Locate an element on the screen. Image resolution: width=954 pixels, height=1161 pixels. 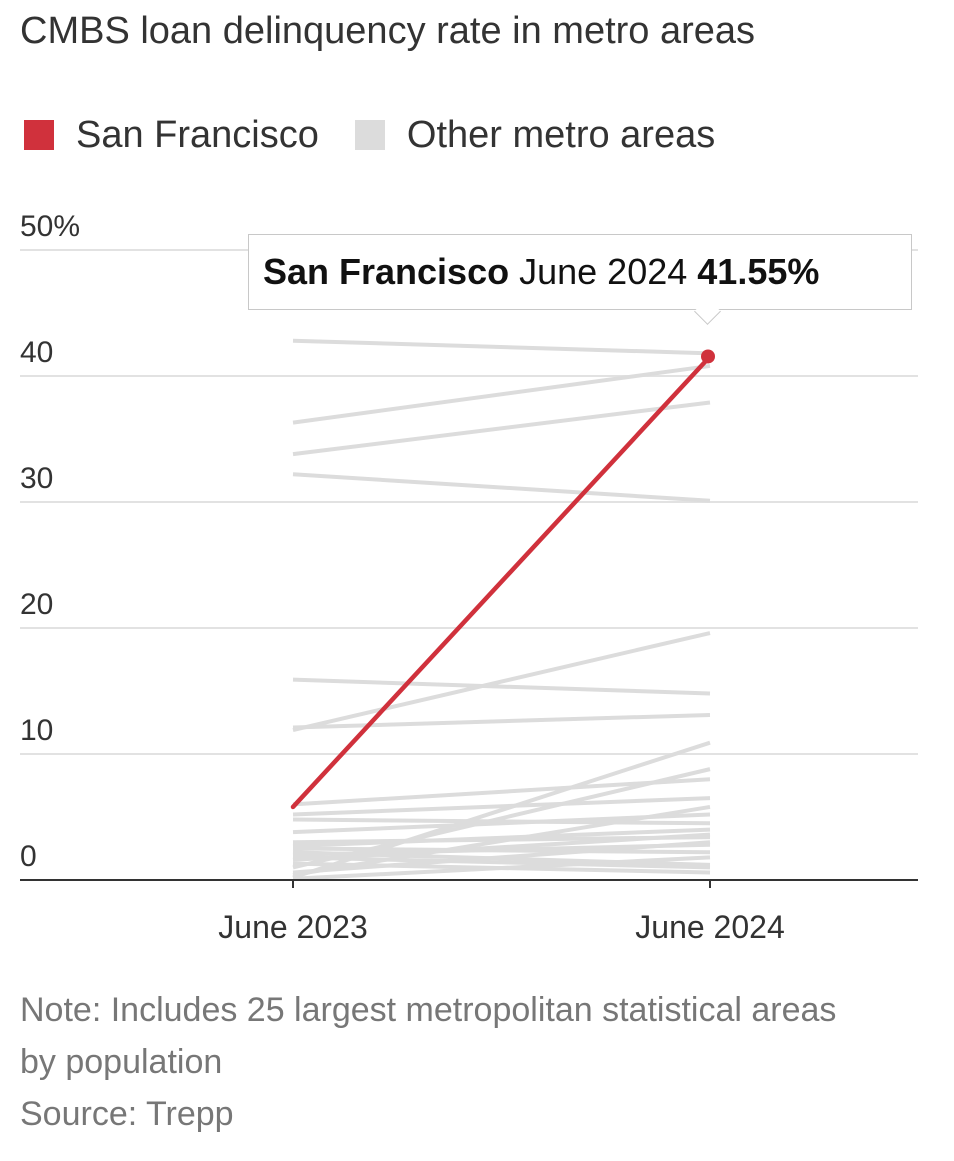
tooltip-series: San Francisco is located at coordinates (386, 271).